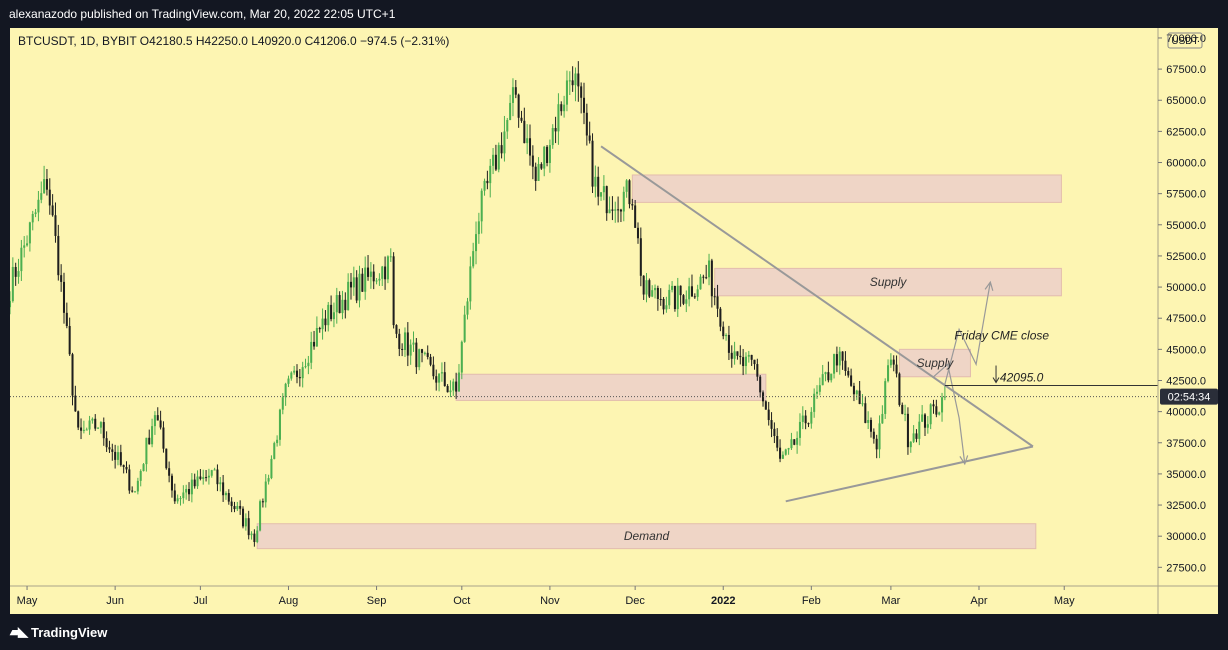 This screenshot has width=1228, height=650. Describe the element at coordinates (1186, 164) in the screenshot. I see `y-tick-label: 60000.0` at that location.